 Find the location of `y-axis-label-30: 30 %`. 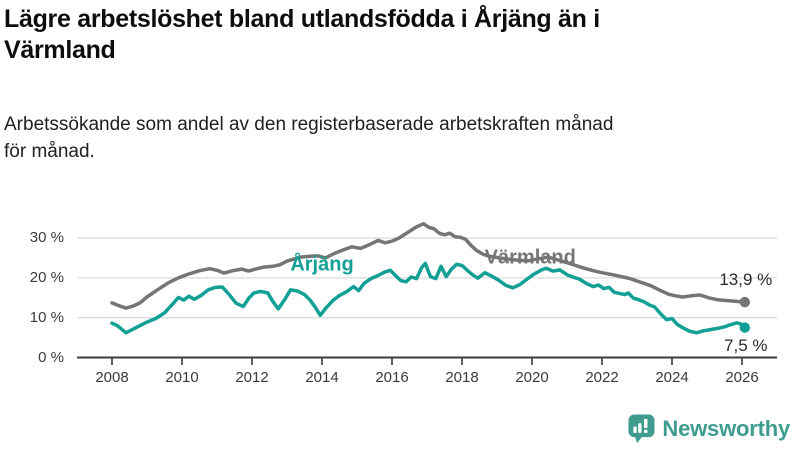

y-axis-label-30: 30 % is located at coordinates (46, 237).